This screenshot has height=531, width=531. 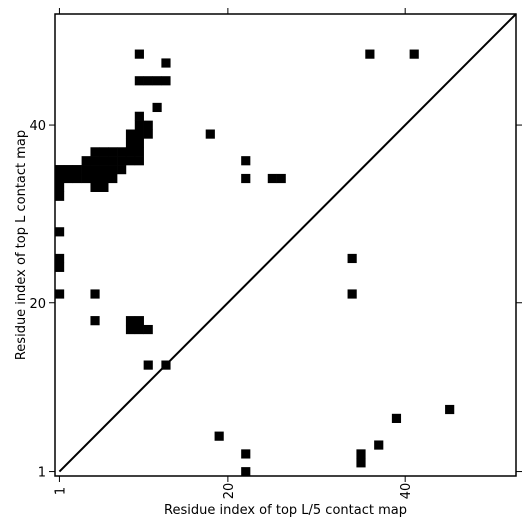 What do you see at coordinates (21, 245) in the screenshot?
I see `y-axis-title: Residue index of top L contact map` at bounding box center [21, 245].